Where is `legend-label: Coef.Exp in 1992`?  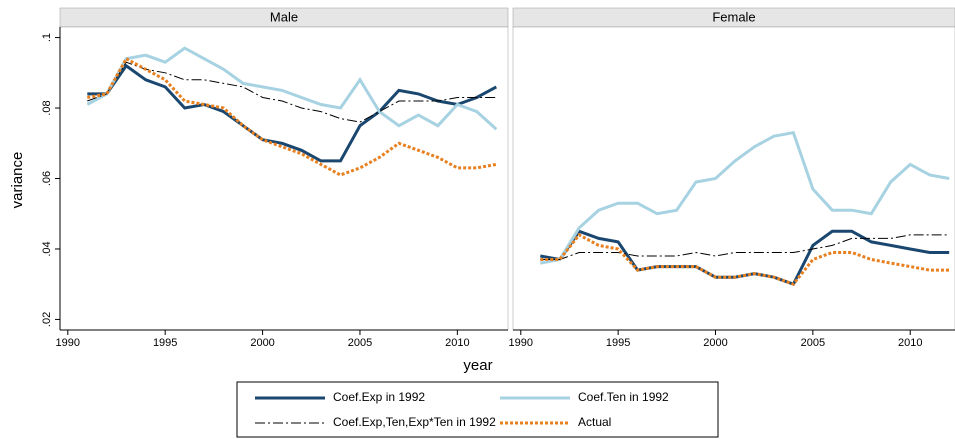 legend-label: Coef.Exp in 1992 is located at coordinates (379, 397).